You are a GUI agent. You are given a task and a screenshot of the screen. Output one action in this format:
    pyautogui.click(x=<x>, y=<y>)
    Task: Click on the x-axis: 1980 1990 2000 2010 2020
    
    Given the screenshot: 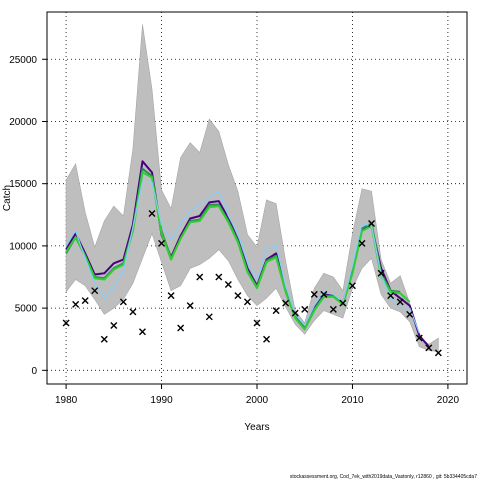 What is the action you would take?
    pyautogui.click(x=257, y=395)
    